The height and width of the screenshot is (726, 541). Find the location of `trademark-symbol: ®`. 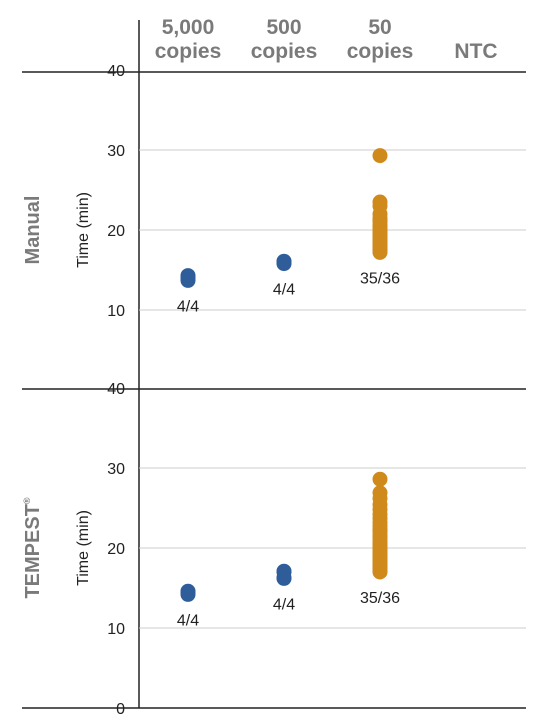

trademark-symbol: ® is located at coordinates (27, 500).